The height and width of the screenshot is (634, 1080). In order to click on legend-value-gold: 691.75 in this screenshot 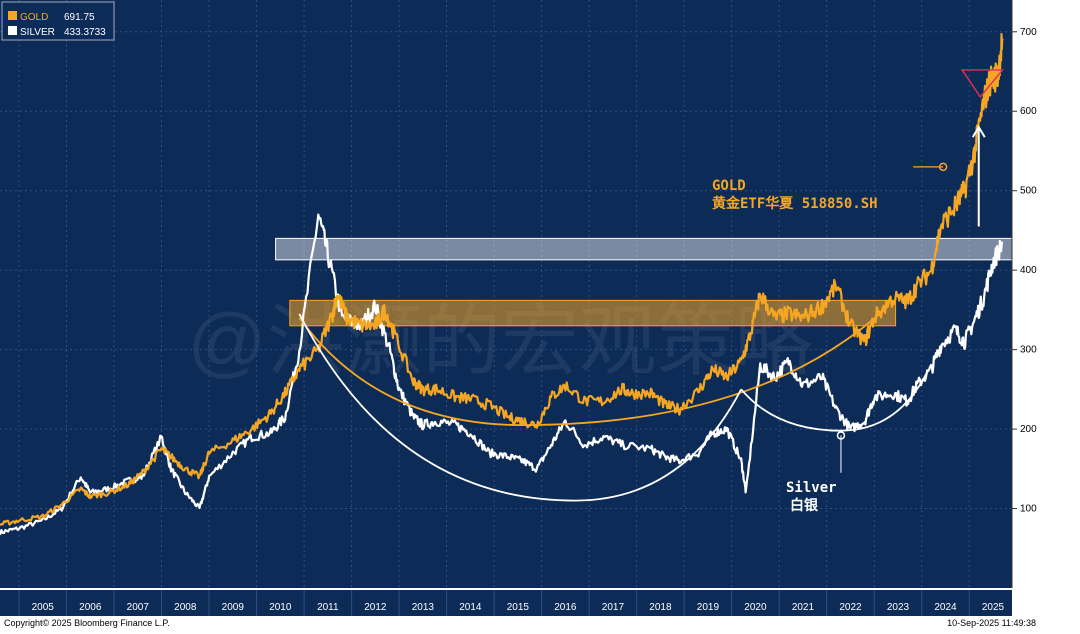, I will do `click(79, 17)`.